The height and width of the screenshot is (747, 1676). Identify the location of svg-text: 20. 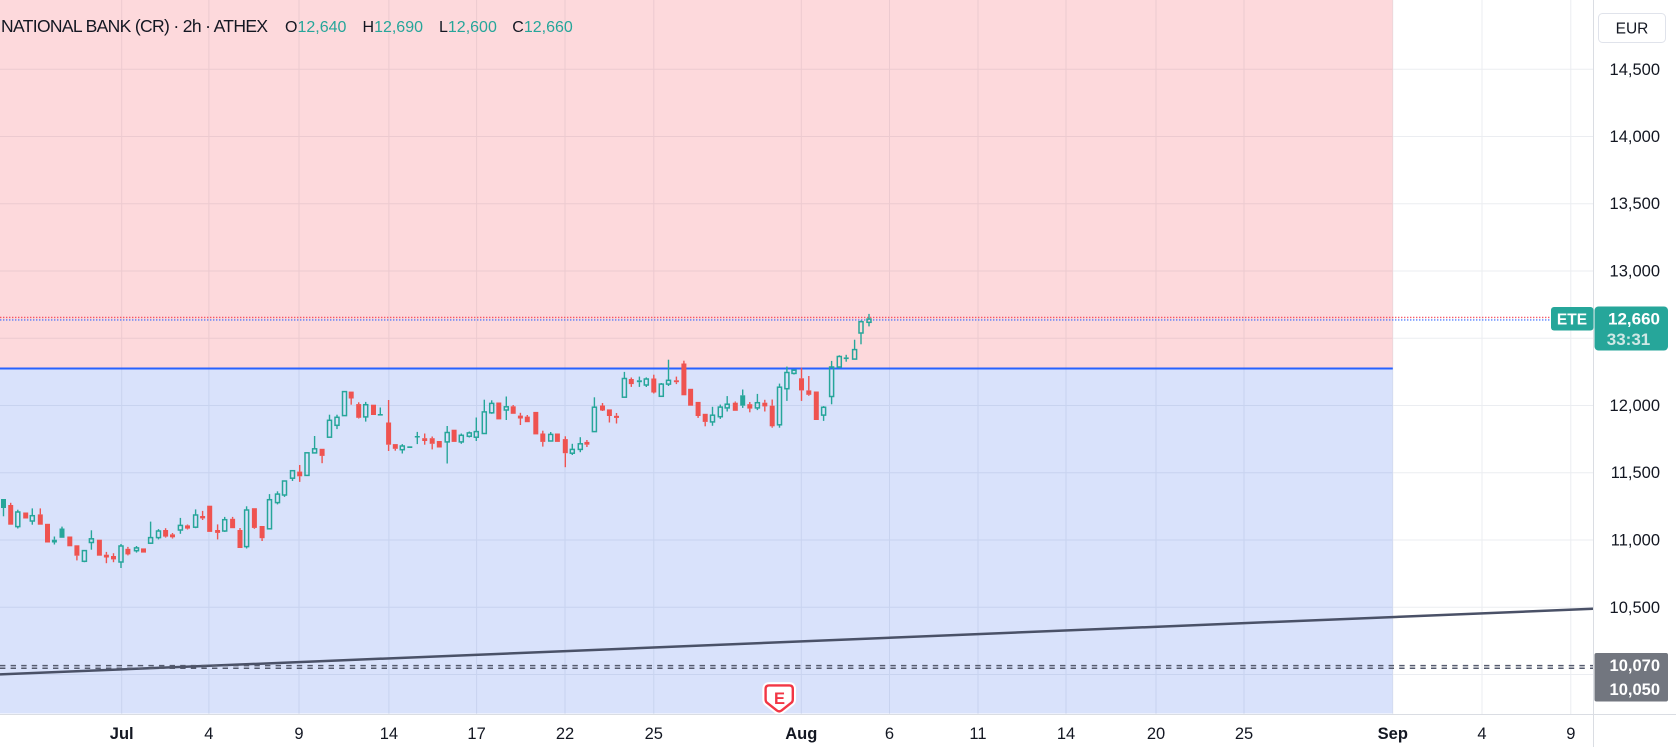
(1156, 734).